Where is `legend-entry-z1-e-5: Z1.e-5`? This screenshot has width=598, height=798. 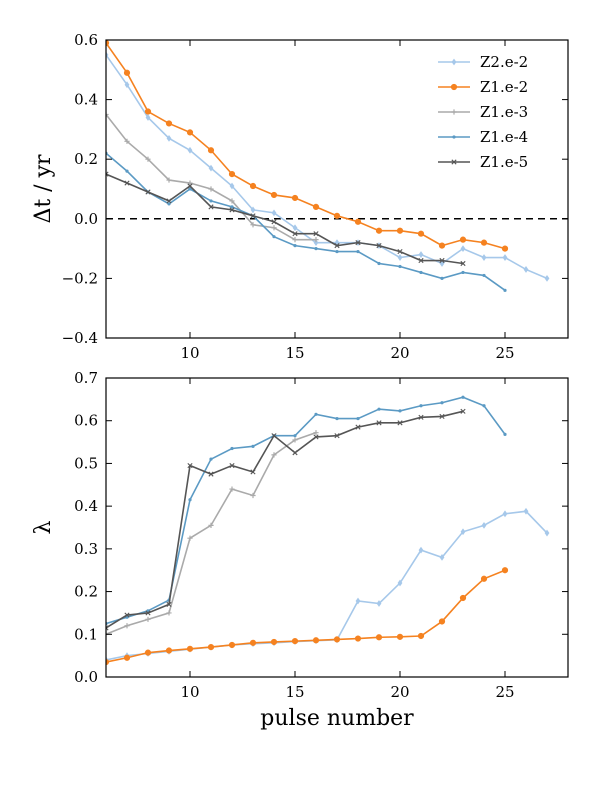 legend-entry-z1-e-5: Z1.e-5 is located at coordinates (483, 162).